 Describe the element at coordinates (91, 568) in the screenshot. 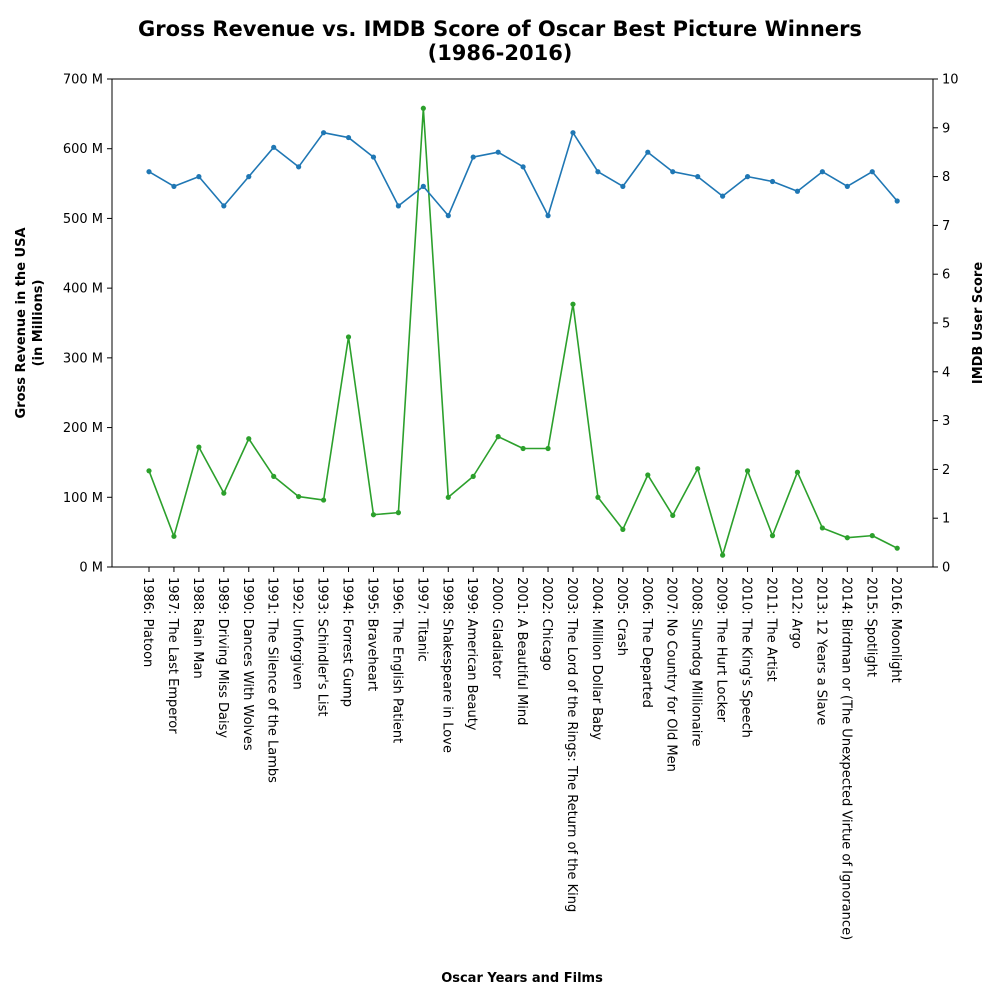

I see `left-tick-label: 0 M` at that location.